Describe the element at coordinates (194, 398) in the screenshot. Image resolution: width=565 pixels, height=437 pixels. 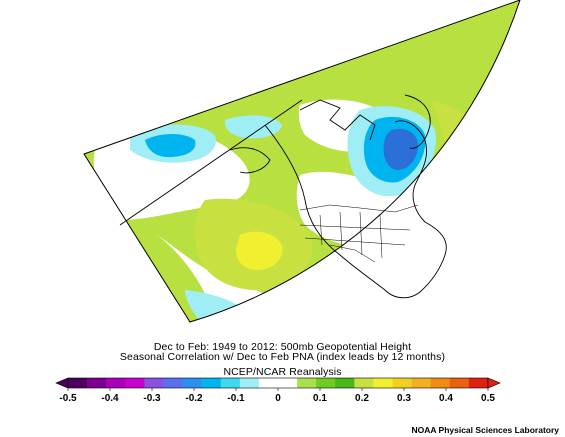
I see `colorbar-tick-label: -0.2` at that location.